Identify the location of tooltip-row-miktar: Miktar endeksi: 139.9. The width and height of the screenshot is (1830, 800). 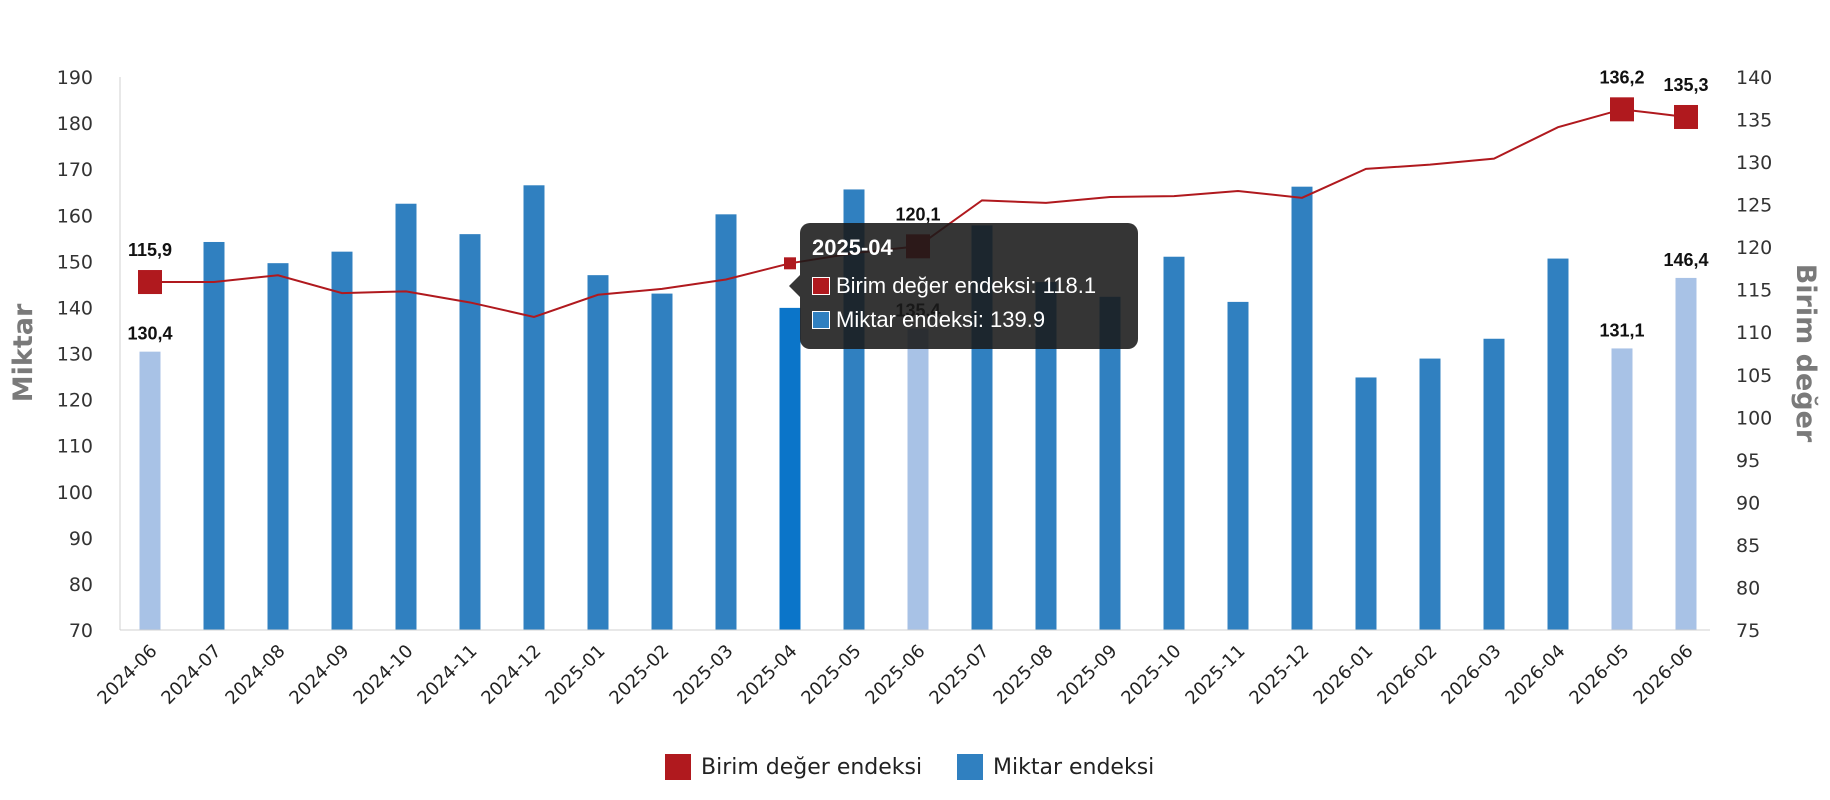
(969, 320).